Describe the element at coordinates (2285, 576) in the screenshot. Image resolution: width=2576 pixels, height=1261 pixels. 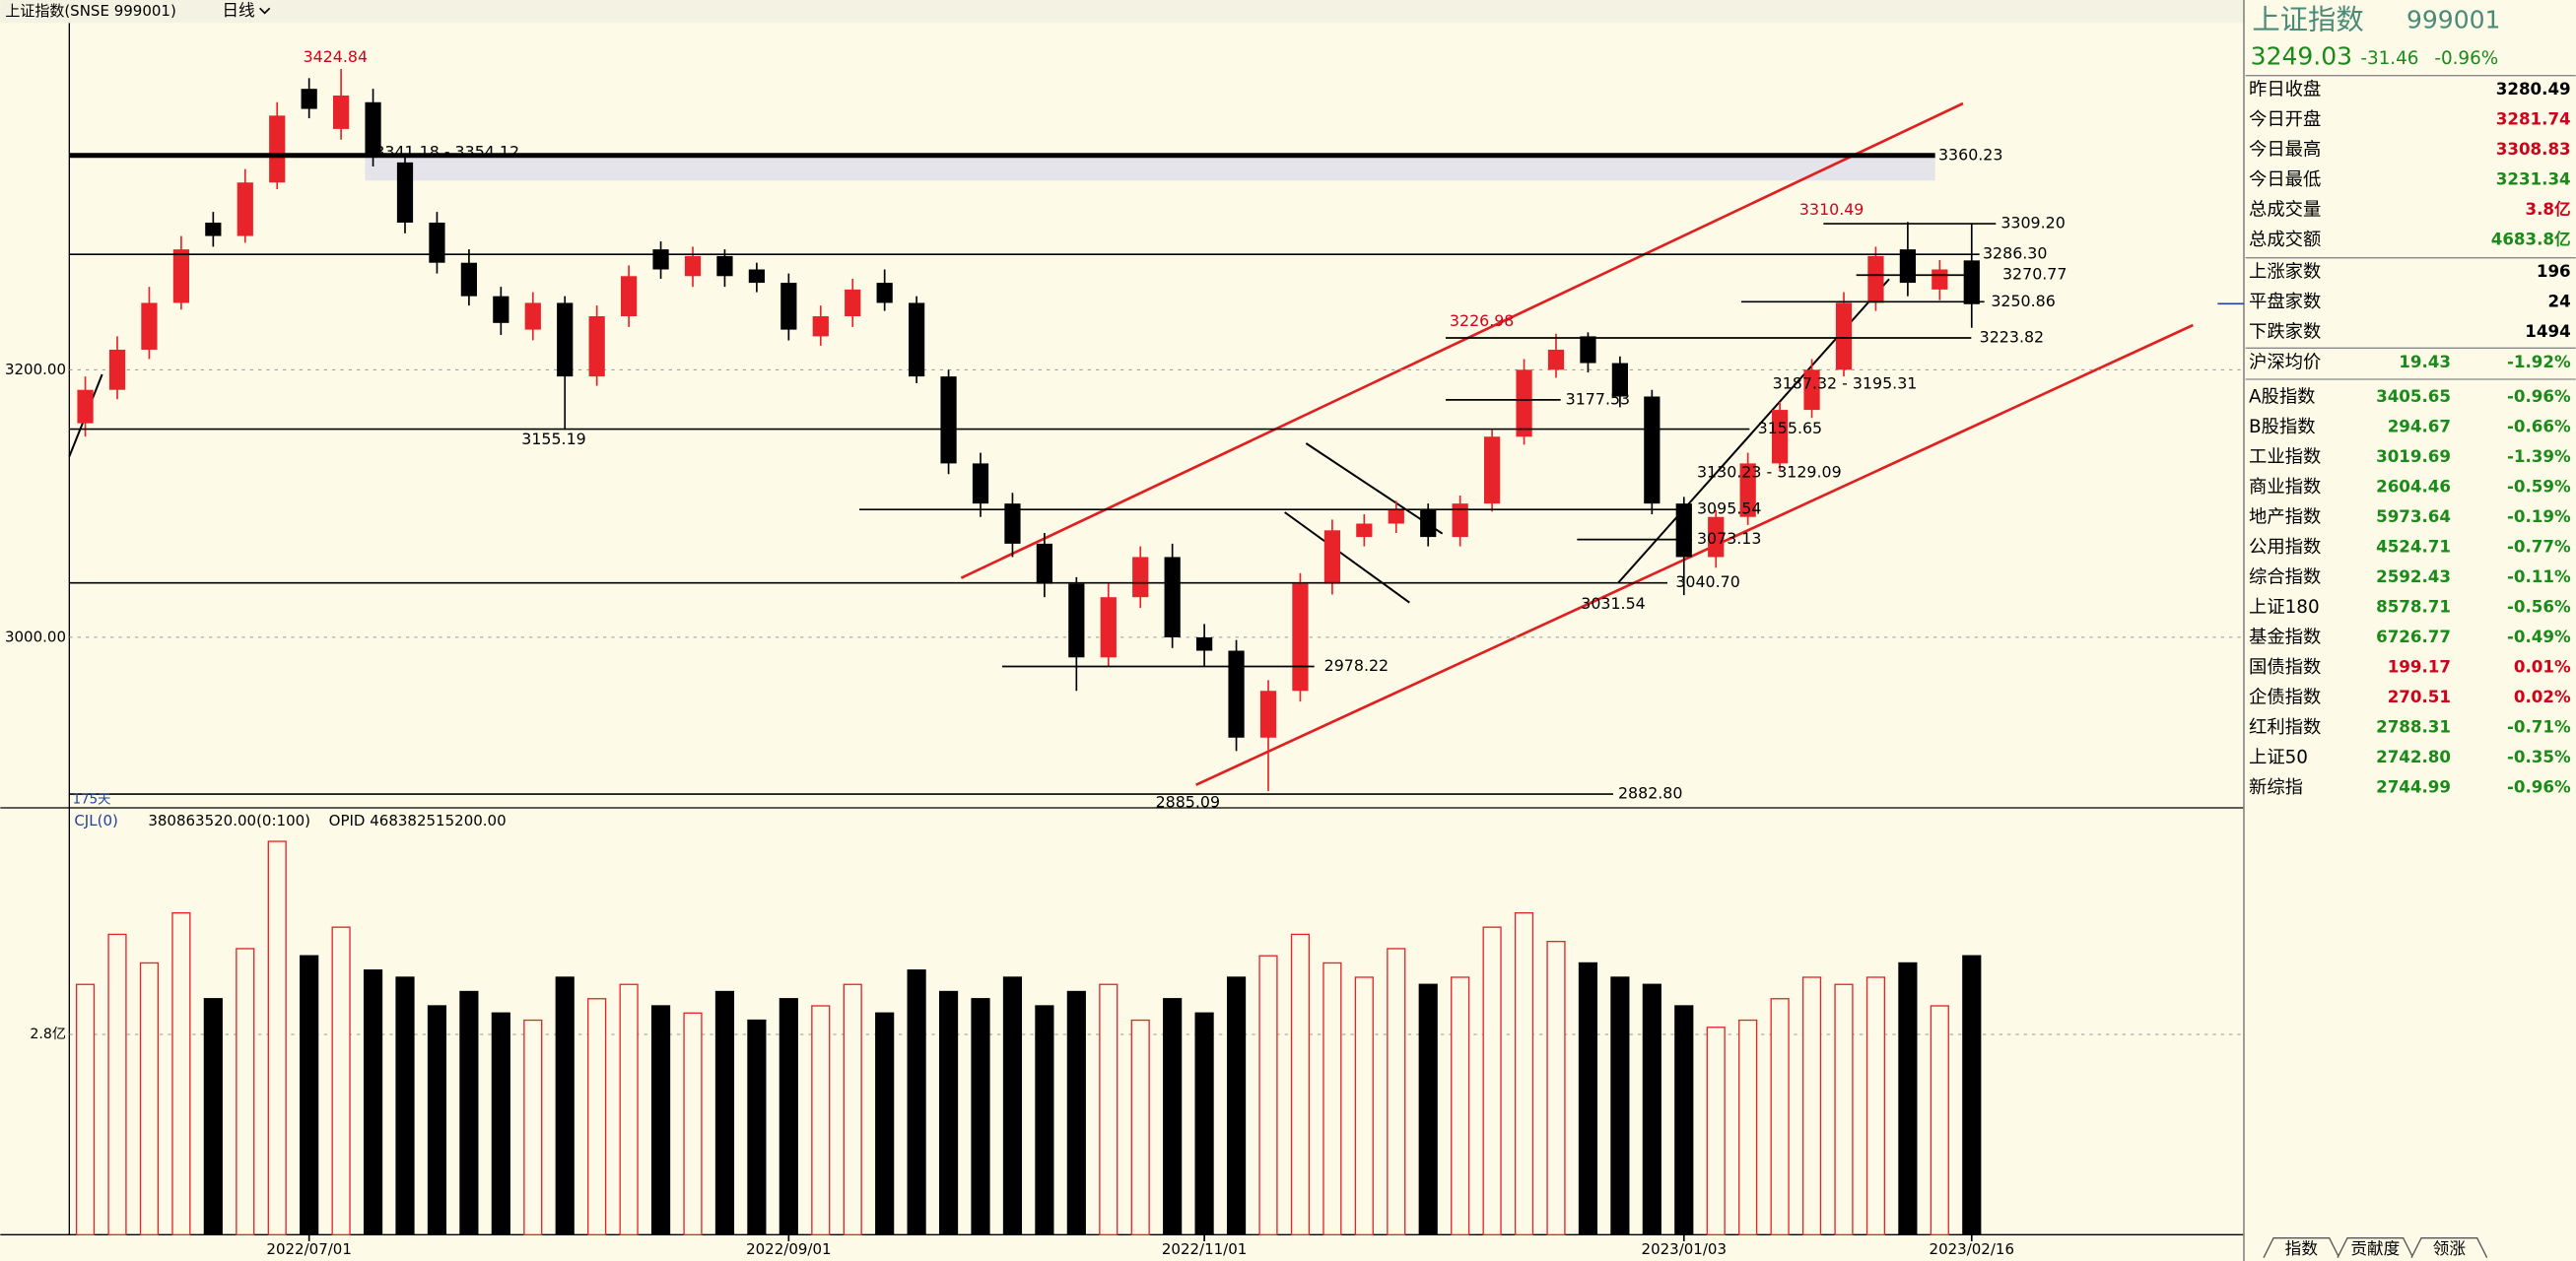
I see `index-name: 综合指数` at that location.